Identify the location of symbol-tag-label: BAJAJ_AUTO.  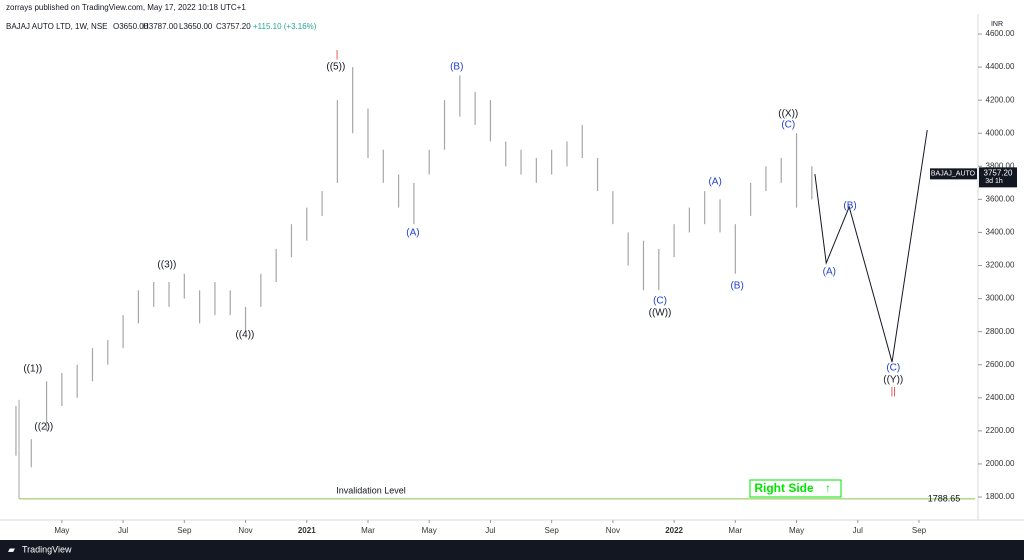
(953, 174).